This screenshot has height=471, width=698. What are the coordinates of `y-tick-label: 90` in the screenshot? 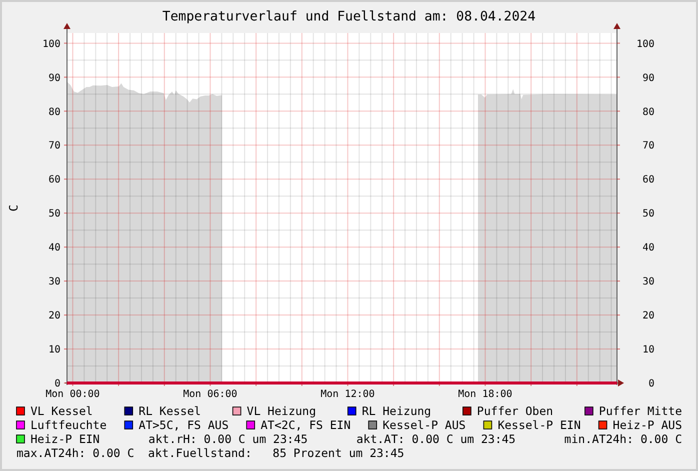 It's located at (54, 78).